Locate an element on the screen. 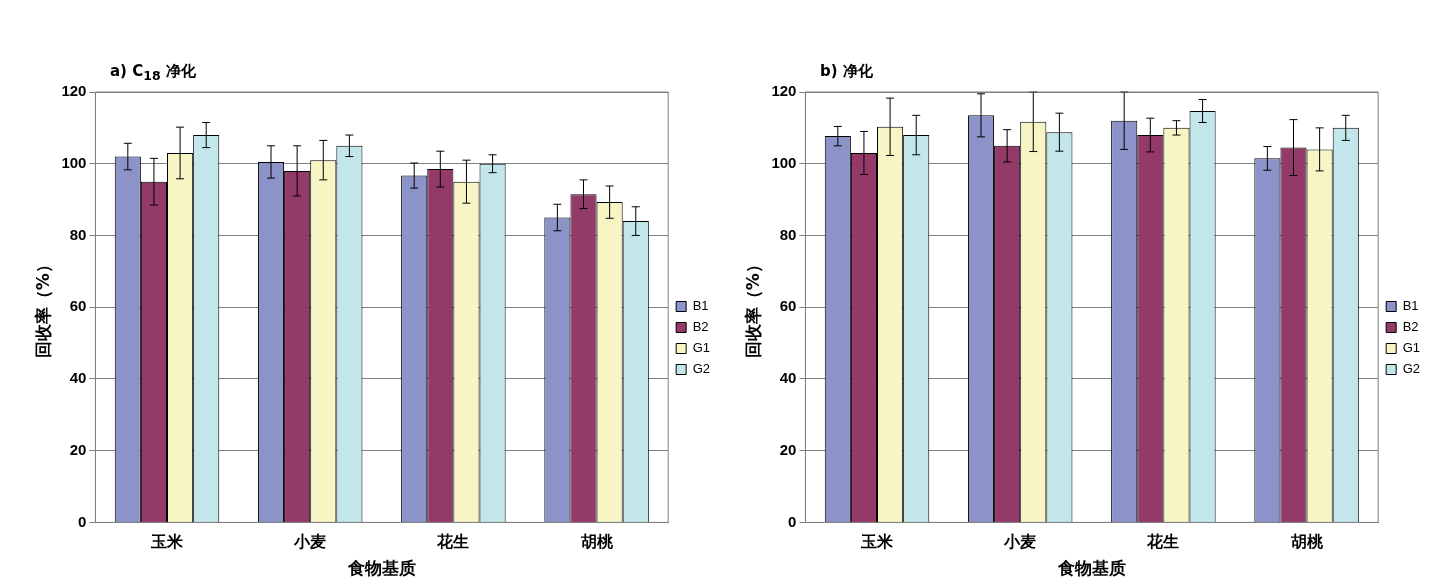 The width and height of the screenshot is (1439, 584). chart-title: b) 净化 is located at coordinates (846, 71).